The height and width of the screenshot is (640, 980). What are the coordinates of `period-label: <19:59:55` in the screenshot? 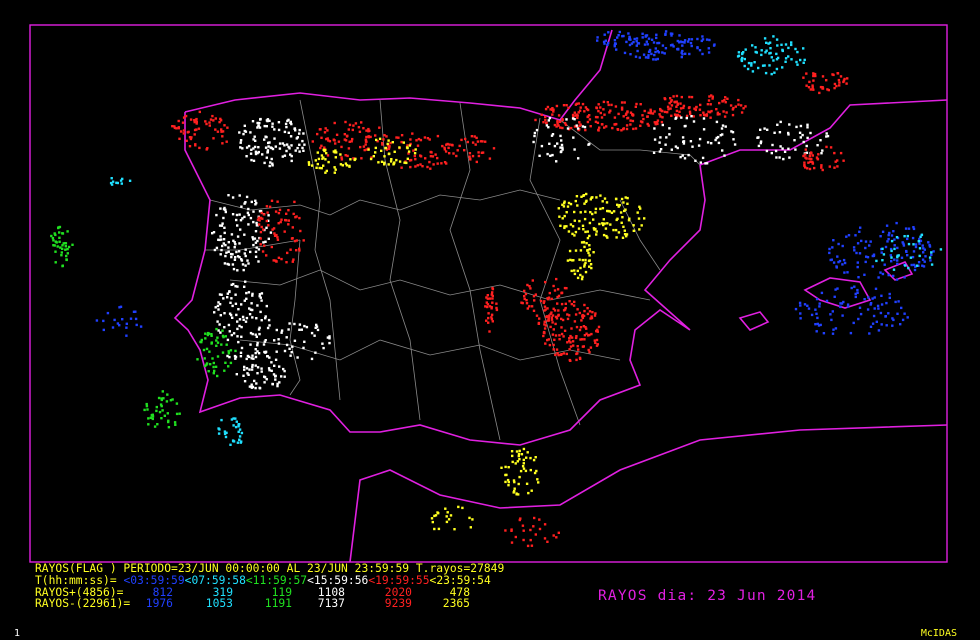 It's located at (398, 580).